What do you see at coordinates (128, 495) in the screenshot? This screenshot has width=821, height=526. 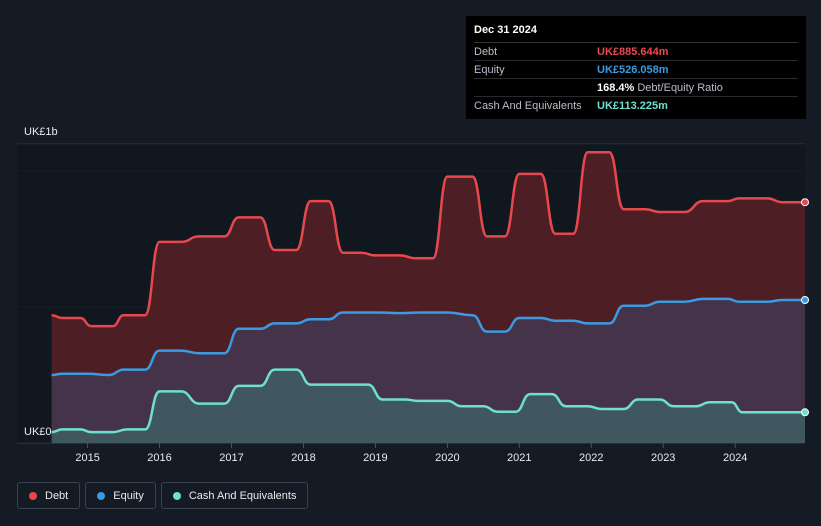 I see `legend-label: Equity` at bounding box center [128, 495].